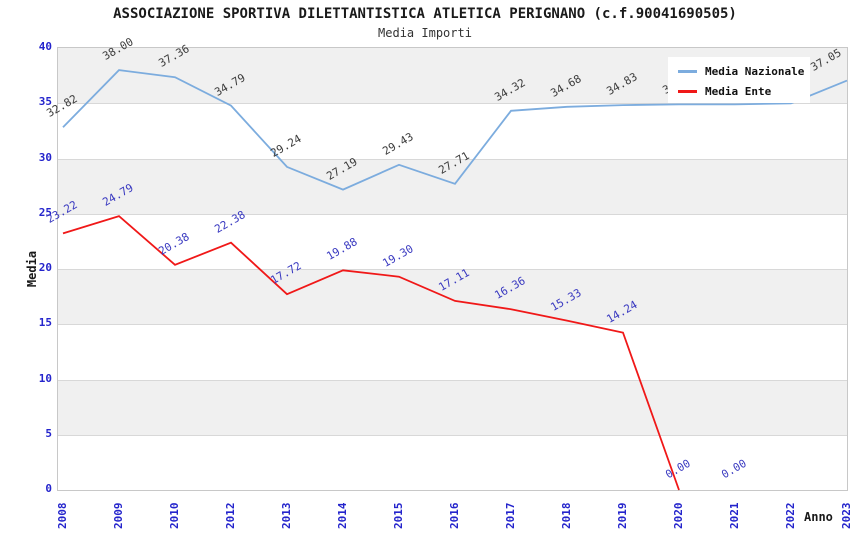 Image resolution: width=850 pixels, height=550 pixels. I want to click on x-tick-label: 2009, so click(118, 516).